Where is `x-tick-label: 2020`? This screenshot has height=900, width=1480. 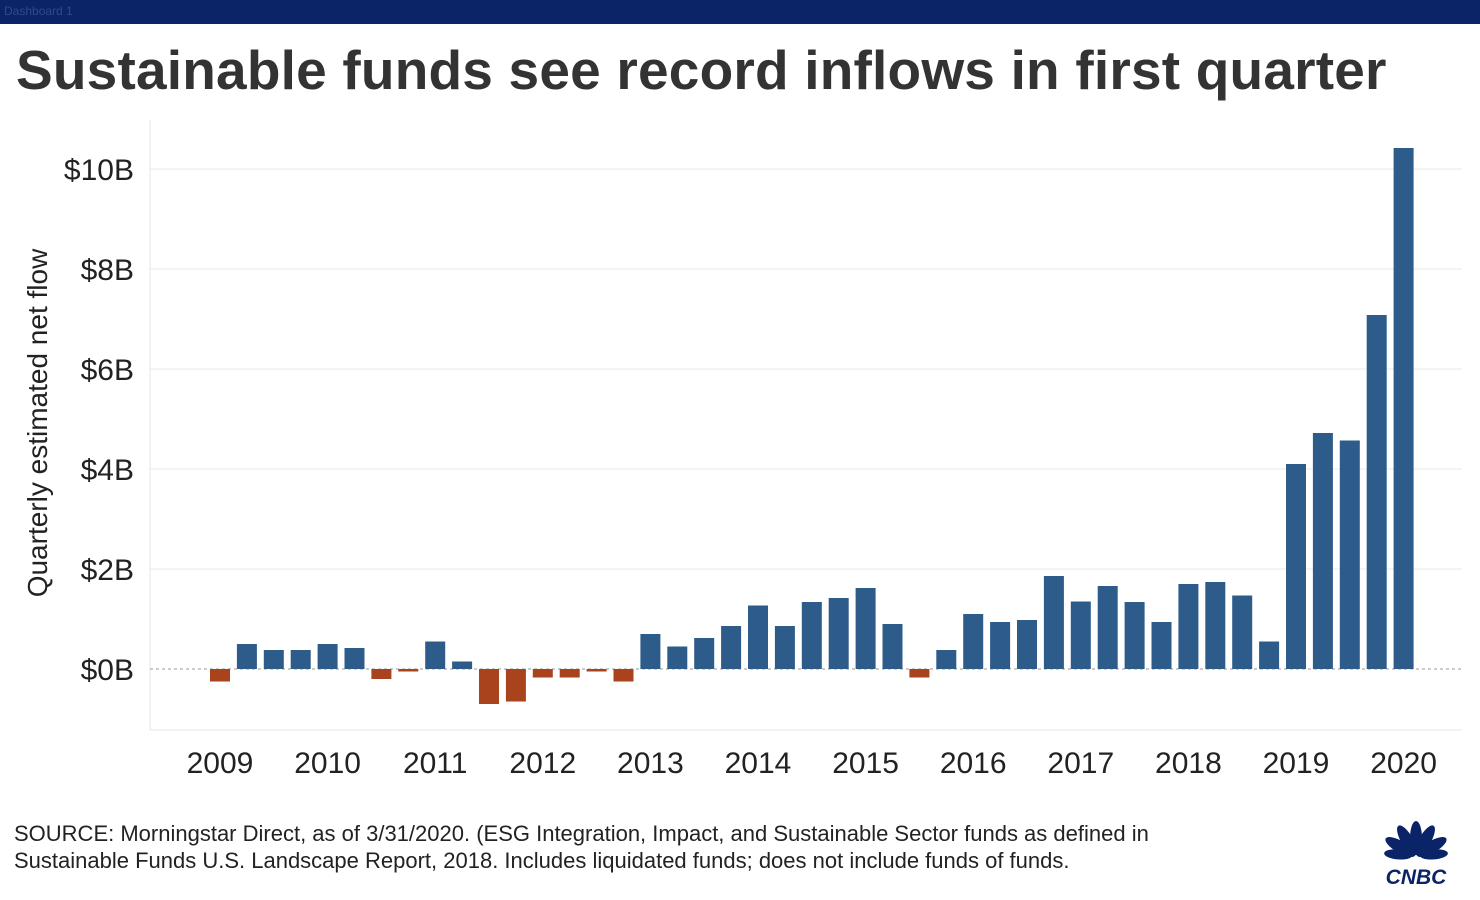 x-tick-label: 2020 is located at coordinates (1403, 763).